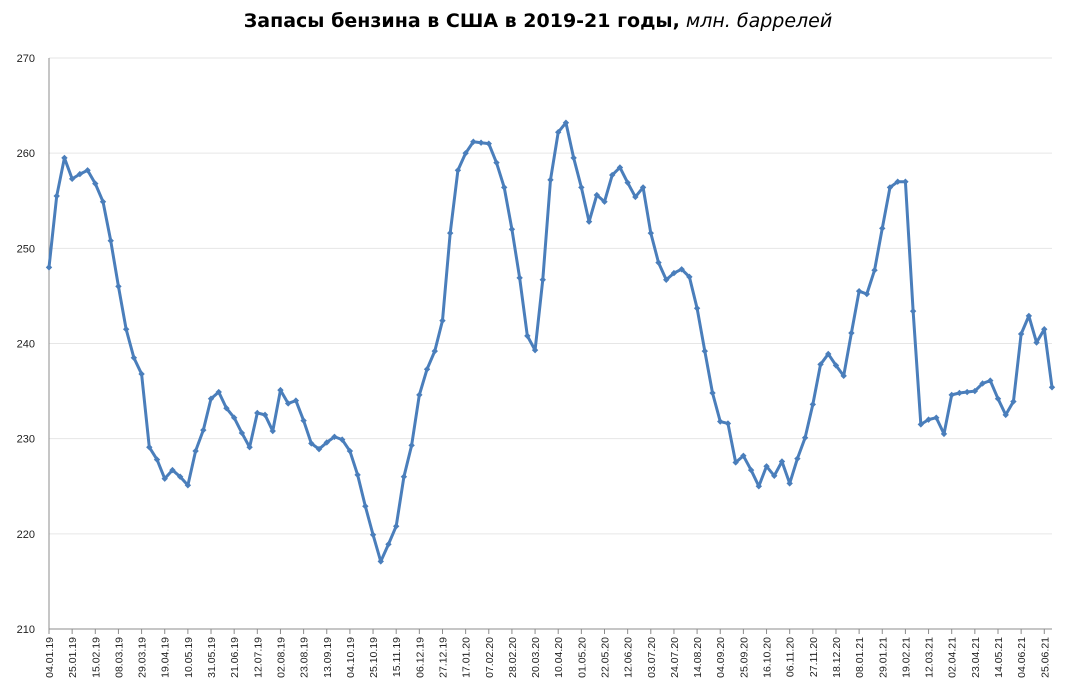 The width and height of the screenshot is (1076, 693). Describe the element at coordinates (119, 657) in the screenshot. I see `x-tick-label: 08.03.19` at that location.